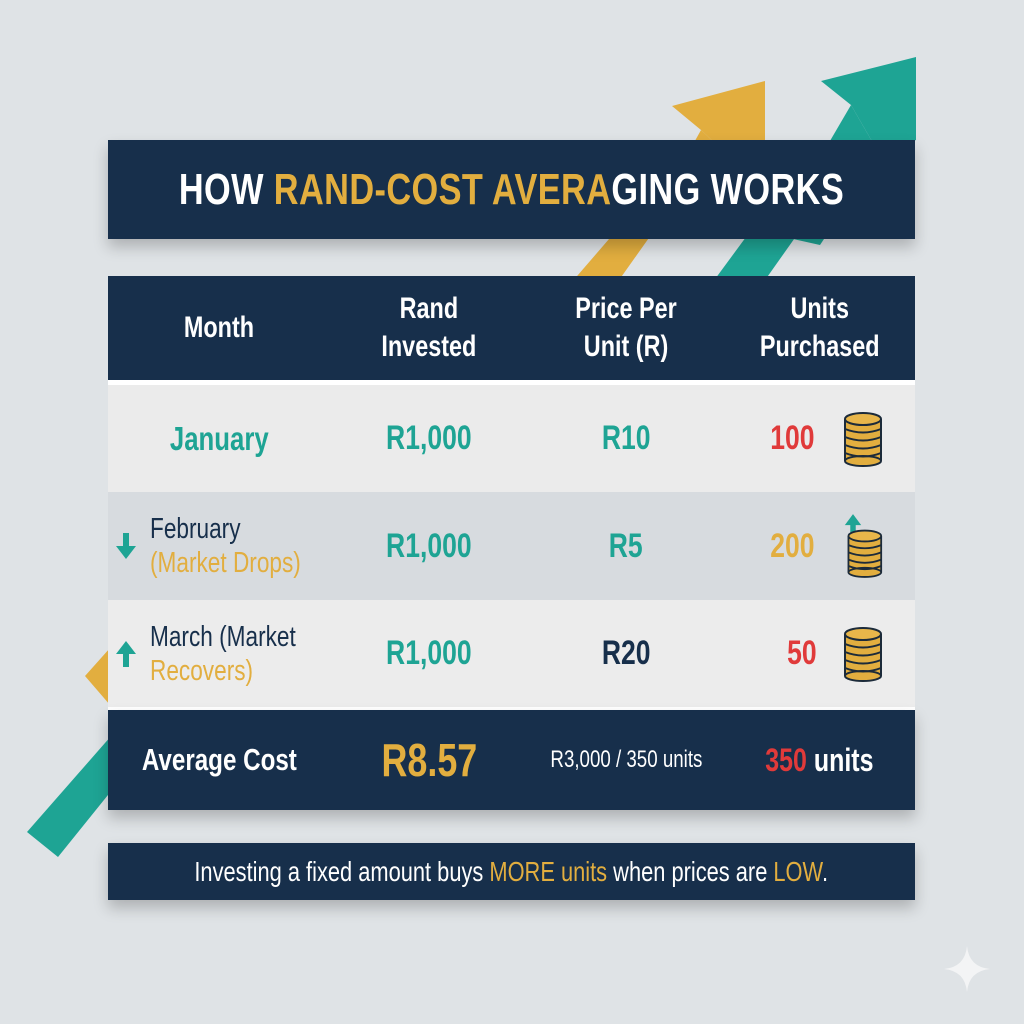 The image size is (1024, 1024). I want to click on month-cell: March (Market Recovers), so click(219, 654).